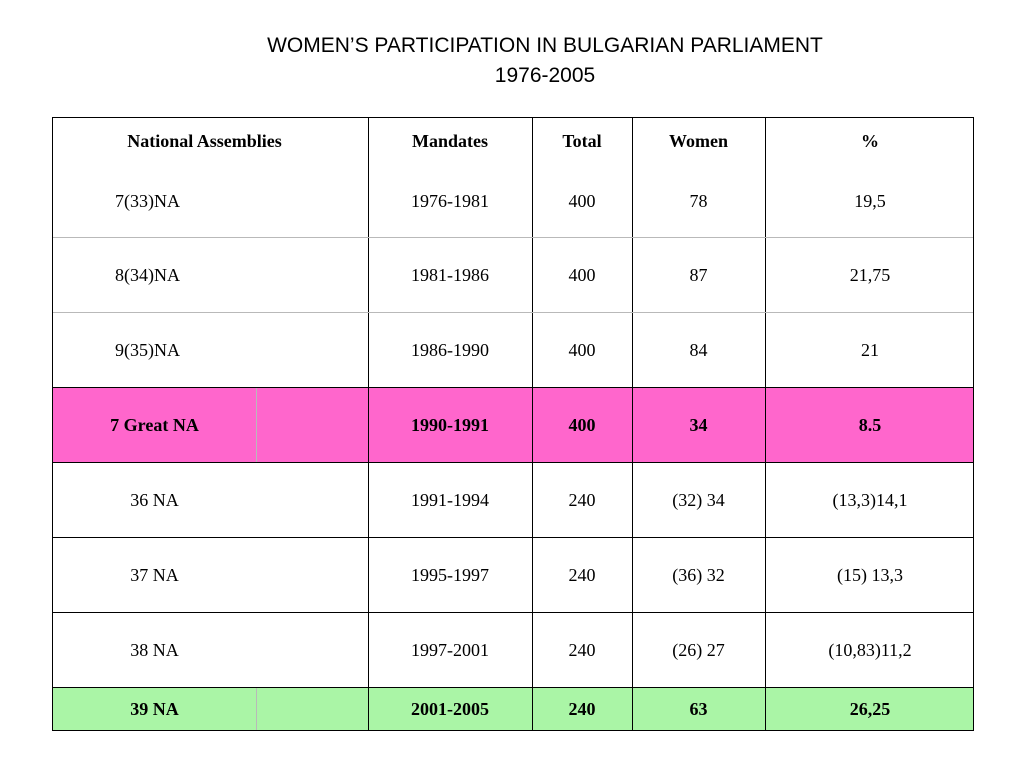  Describe the element at coordinates (147, 350) in the screenshot. I see `cell-assembly-3: 9(35)NA` at that location.